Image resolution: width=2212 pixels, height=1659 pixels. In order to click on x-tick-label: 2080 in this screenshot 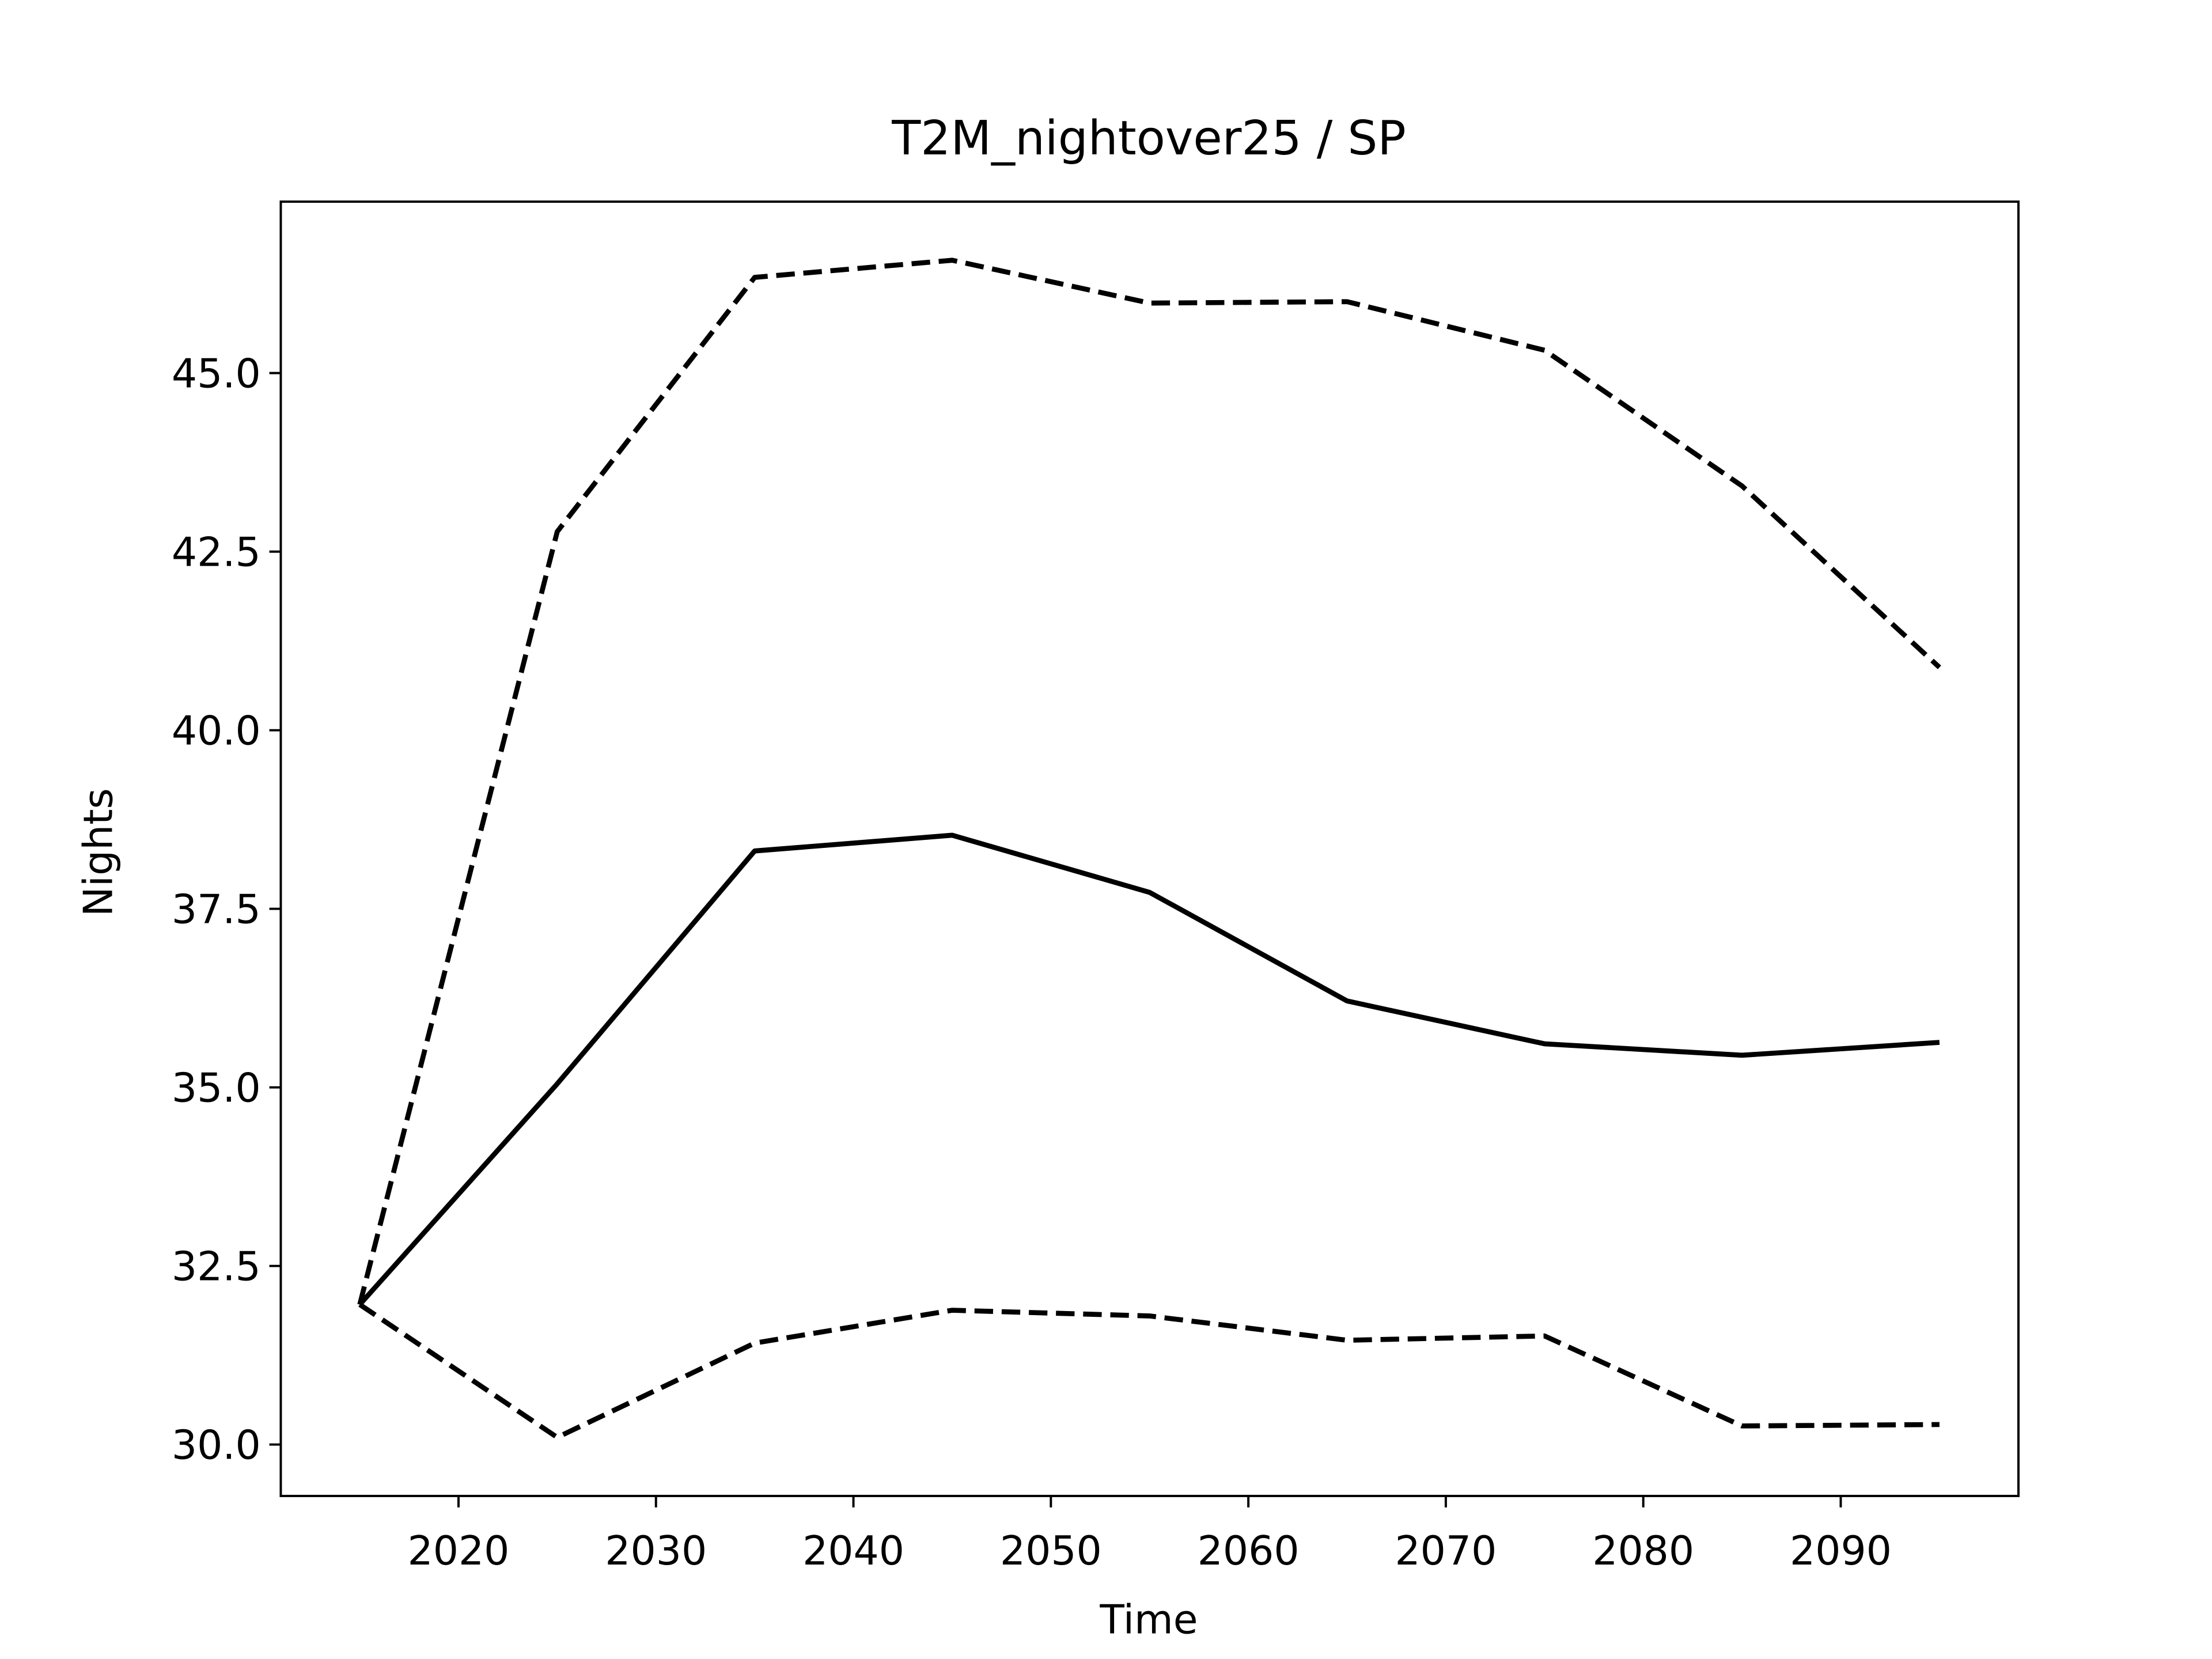, I will do `click(1643, 1551)`.